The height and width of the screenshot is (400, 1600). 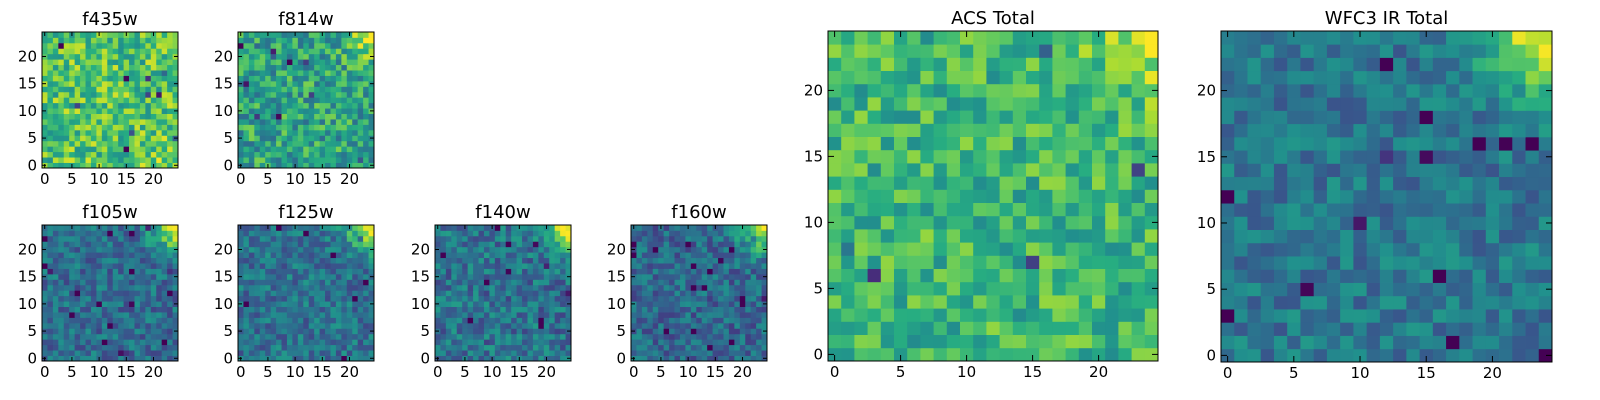 I want to click on plot-frame, so click(x=503, y=293).